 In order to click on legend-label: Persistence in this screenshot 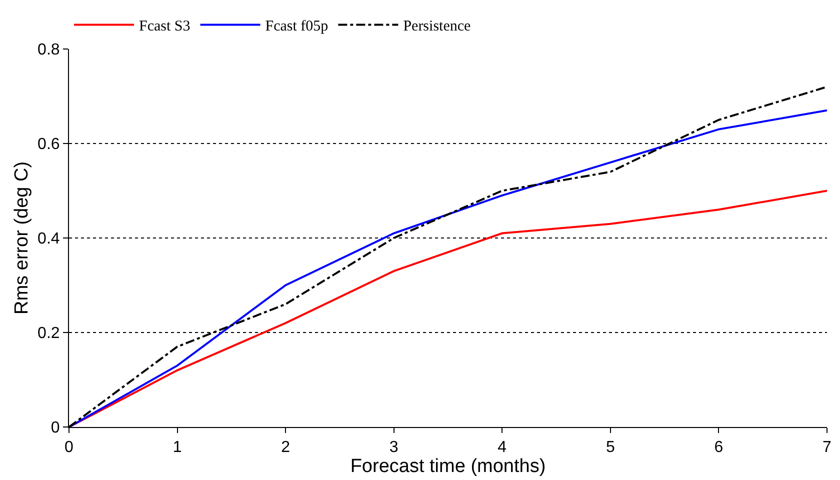, I will do `click(437, 26)`.